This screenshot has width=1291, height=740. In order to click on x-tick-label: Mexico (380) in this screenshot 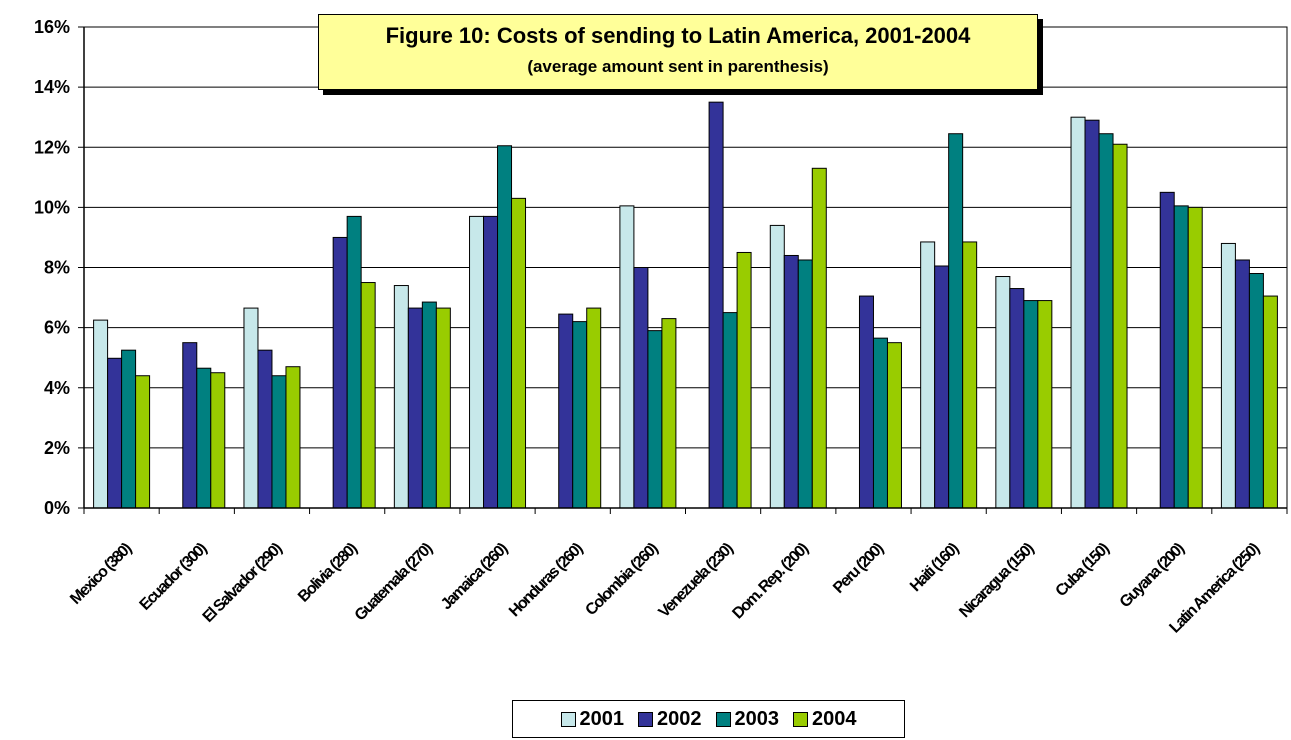, I will do `click(101, 574)`.